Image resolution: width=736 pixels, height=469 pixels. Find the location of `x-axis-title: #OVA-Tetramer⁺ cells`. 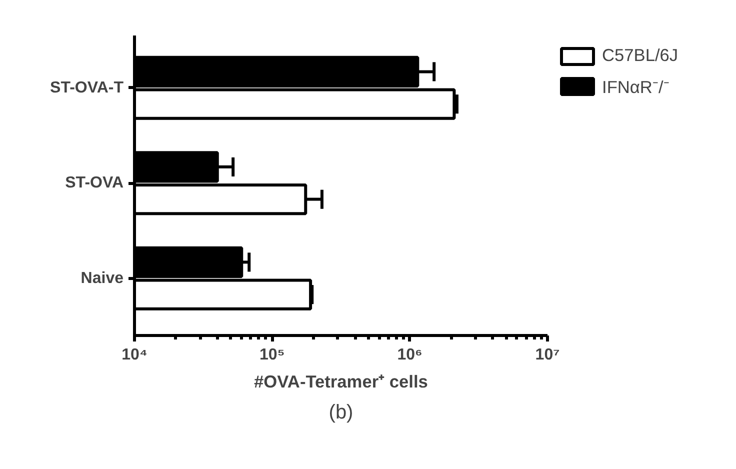

x-axis-title: #OVA-Tetramer⁺ cells is located at coordinates (341, 382).